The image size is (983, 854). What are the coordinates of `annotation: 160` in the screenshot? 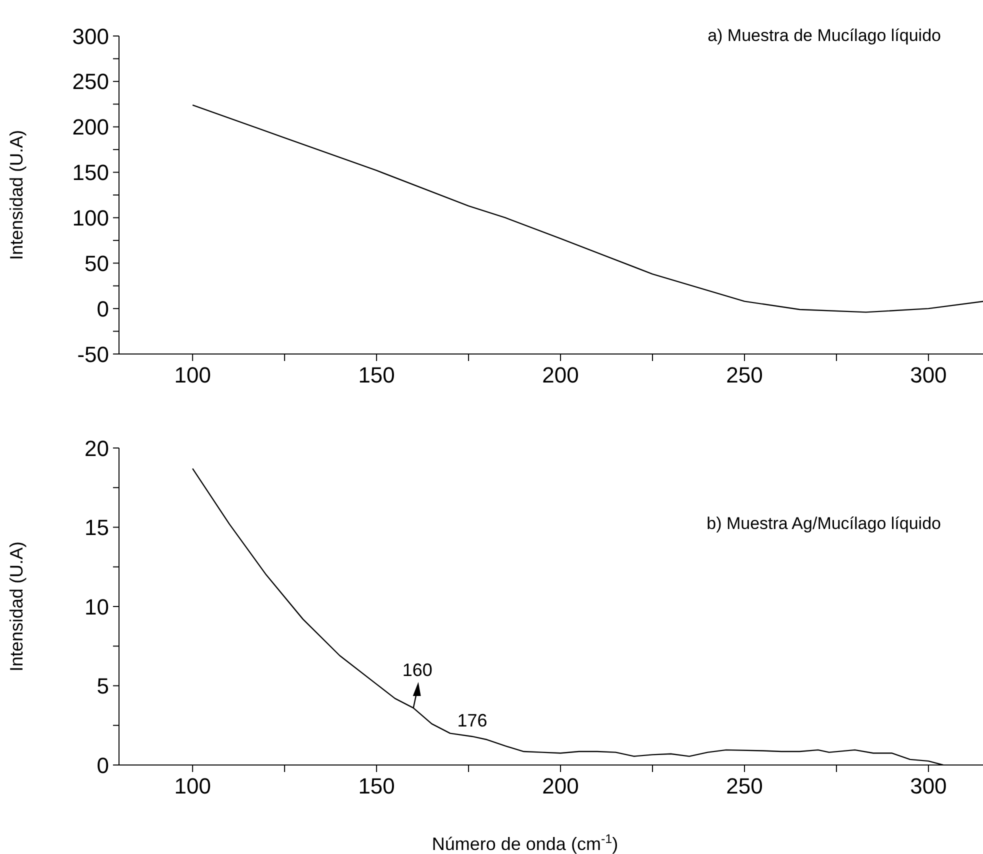 It's located at (417, 670).